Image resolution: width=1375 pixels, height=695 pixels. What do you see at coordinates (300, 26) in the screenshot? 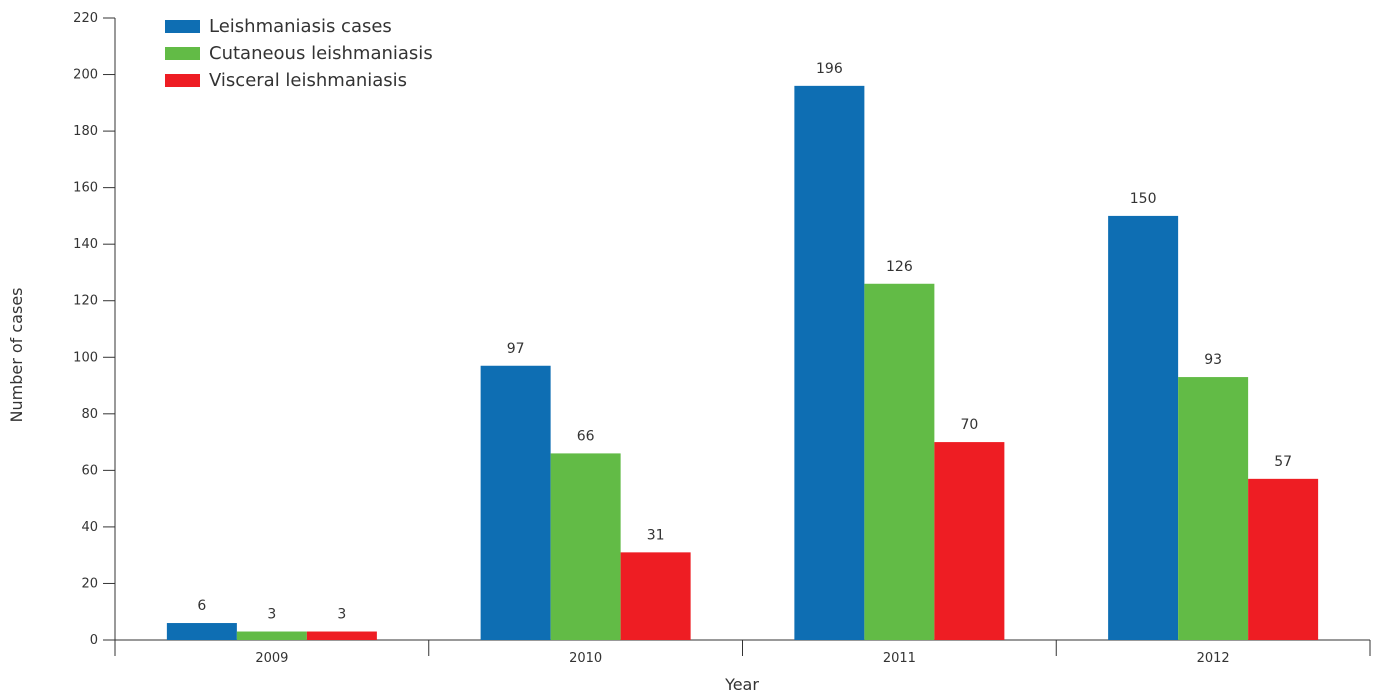
I see `legend-label: Leishmaniasis cases` at bounding box center [300, 26].